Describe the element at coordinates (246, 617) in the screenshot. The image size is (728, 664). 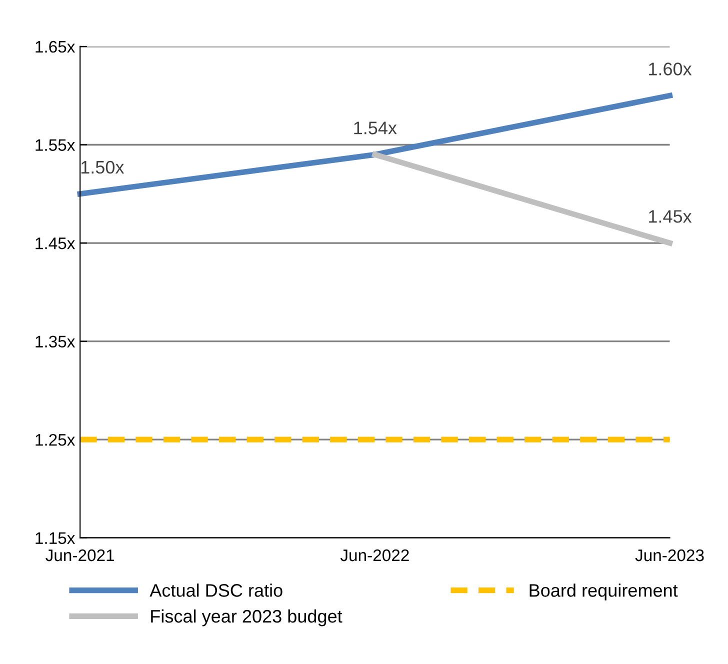
I see `legend-label: Fiscal year 2023 budget` at that location.